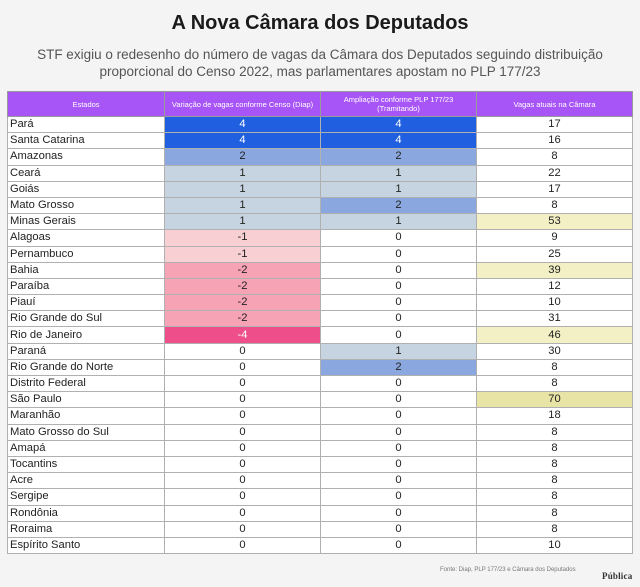  Describe the element at coordinates (554, 416) in the screenshot. I see `cell-vagas-atuais: 18` at that location.